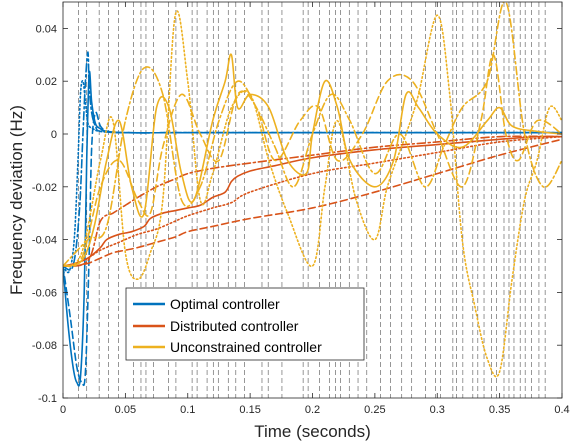 The image size is (570, 444). I want to click on x-tick-label: 0.25, so click(374, 410).